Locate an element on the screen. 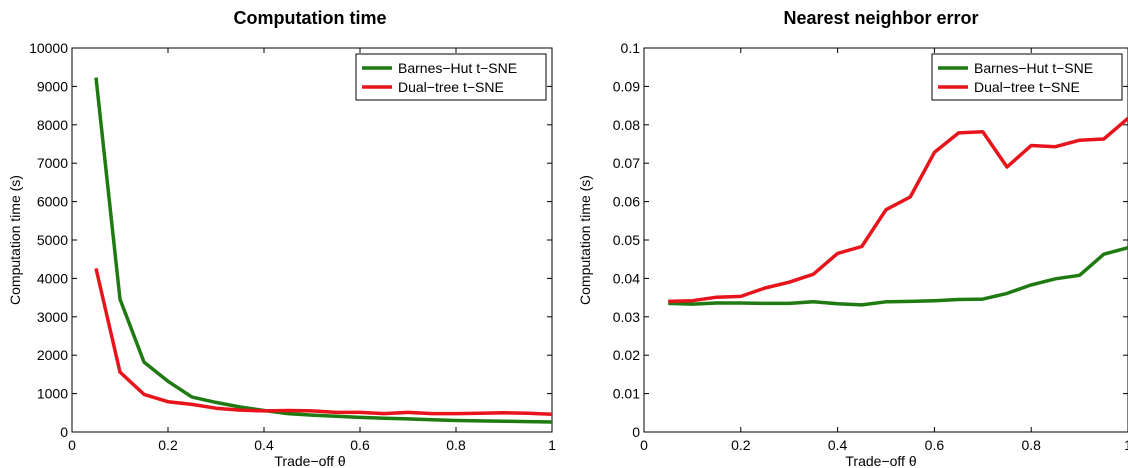 The height and width of the screenshot is (468, 1128). y-tick-label: 0.05 is located at coordinates (626, 240).